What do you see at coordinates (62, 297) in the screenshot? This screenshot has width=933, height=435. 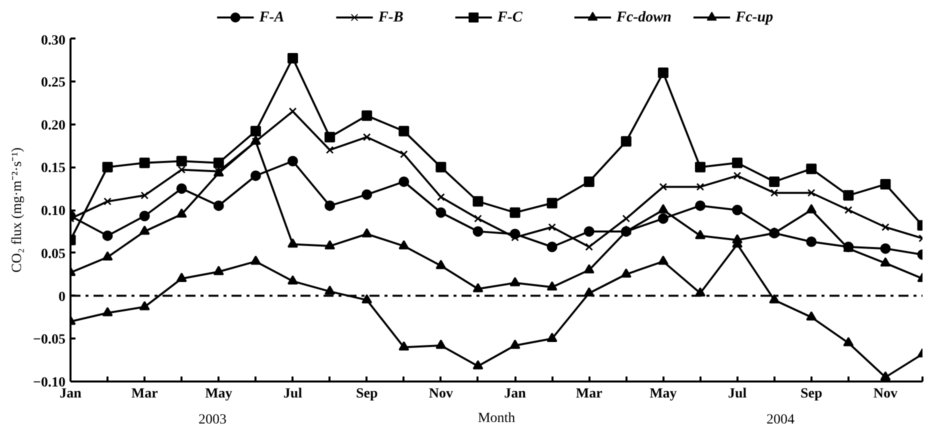 I see `y-tick-label: 0` at bounding box center [62, 297].